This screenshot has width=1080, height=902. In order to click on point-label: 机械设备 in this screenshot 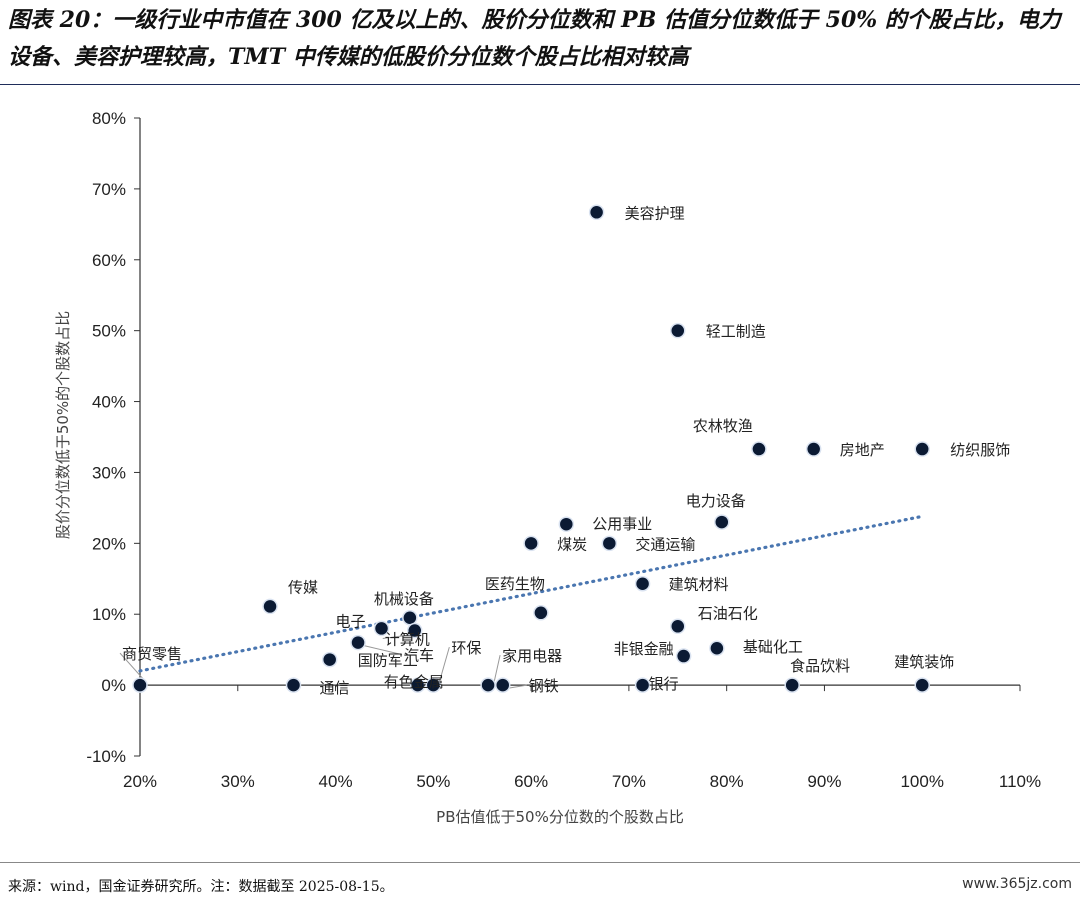, I will do `click(404, 599)`.